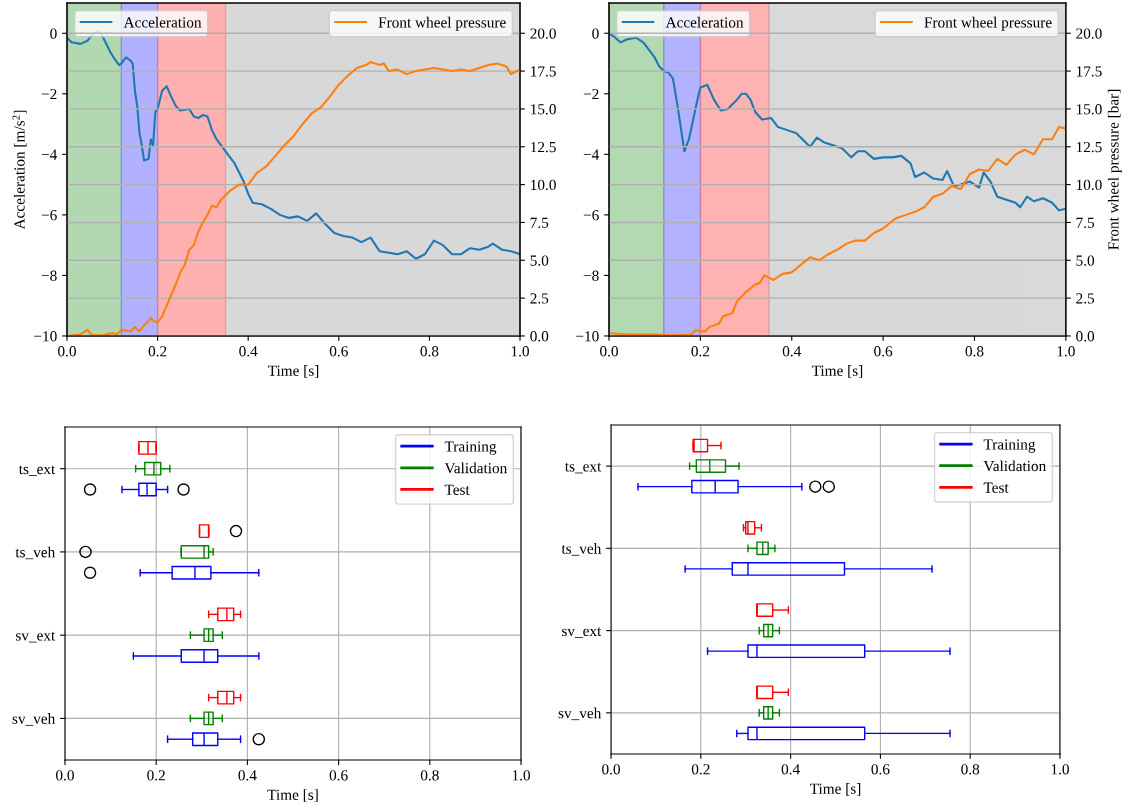 The width and height of the screenshot is (1128, 807). Describe the element at coordinates (837, 122) in the screenshot. I see `line-series` at that location.